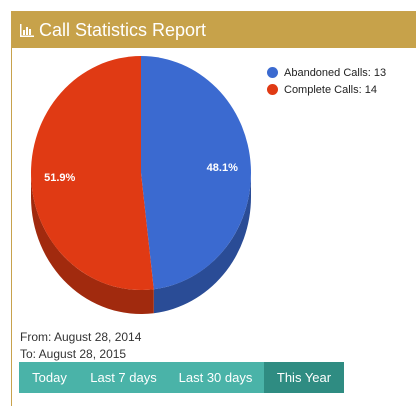  What do you see at coordinates (27, 30) in the screenshot?
I see `bar-chart-icon` at bounding box center [27, 30].